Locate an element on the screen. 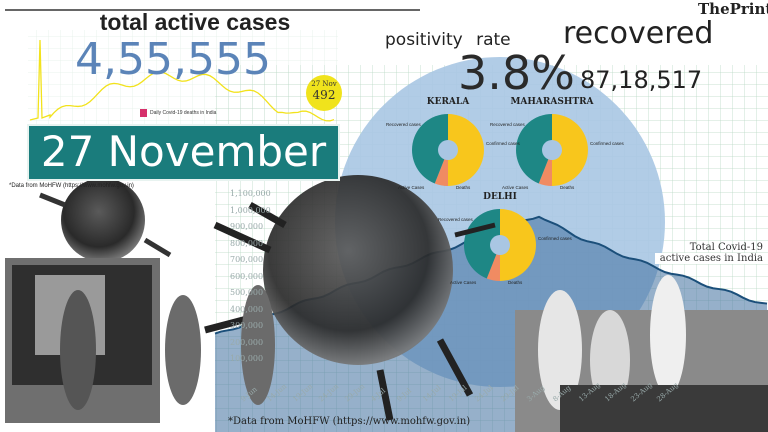 Image resolution: width=768 pixels, height=432 pixels. positivity-value: 3.8% is located at coordinates (516, 73).